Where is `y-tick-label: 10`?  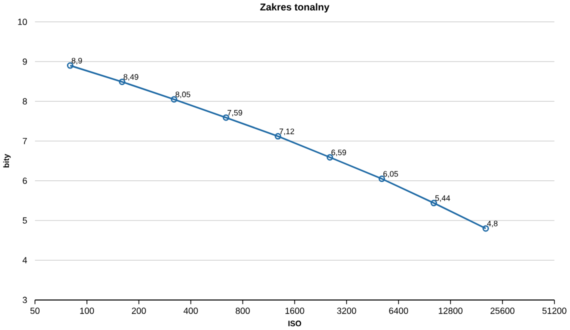 y-tick-label: 10 is located at coordinates (22, 22).